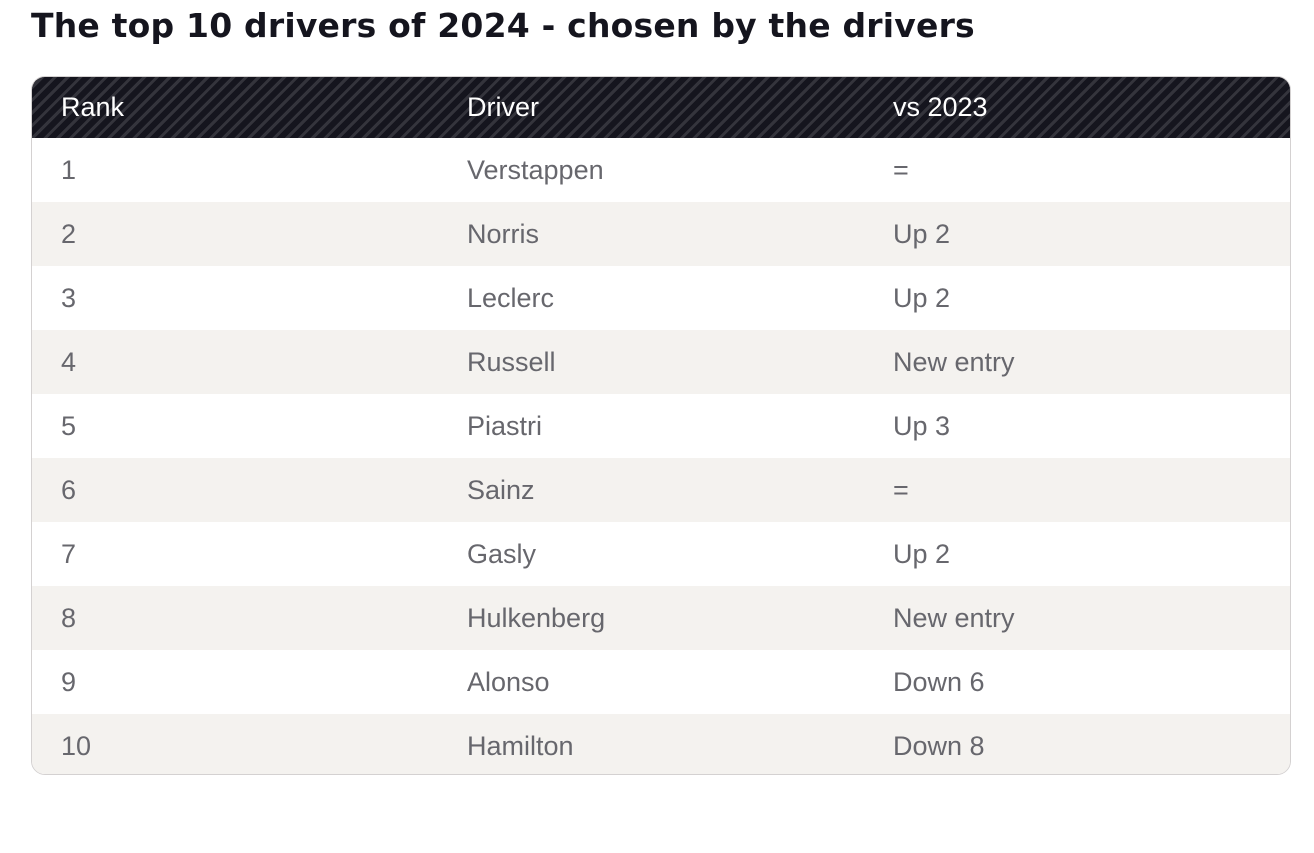  I want to click on table-row: 4 Russell New entry, so click(661, 362).